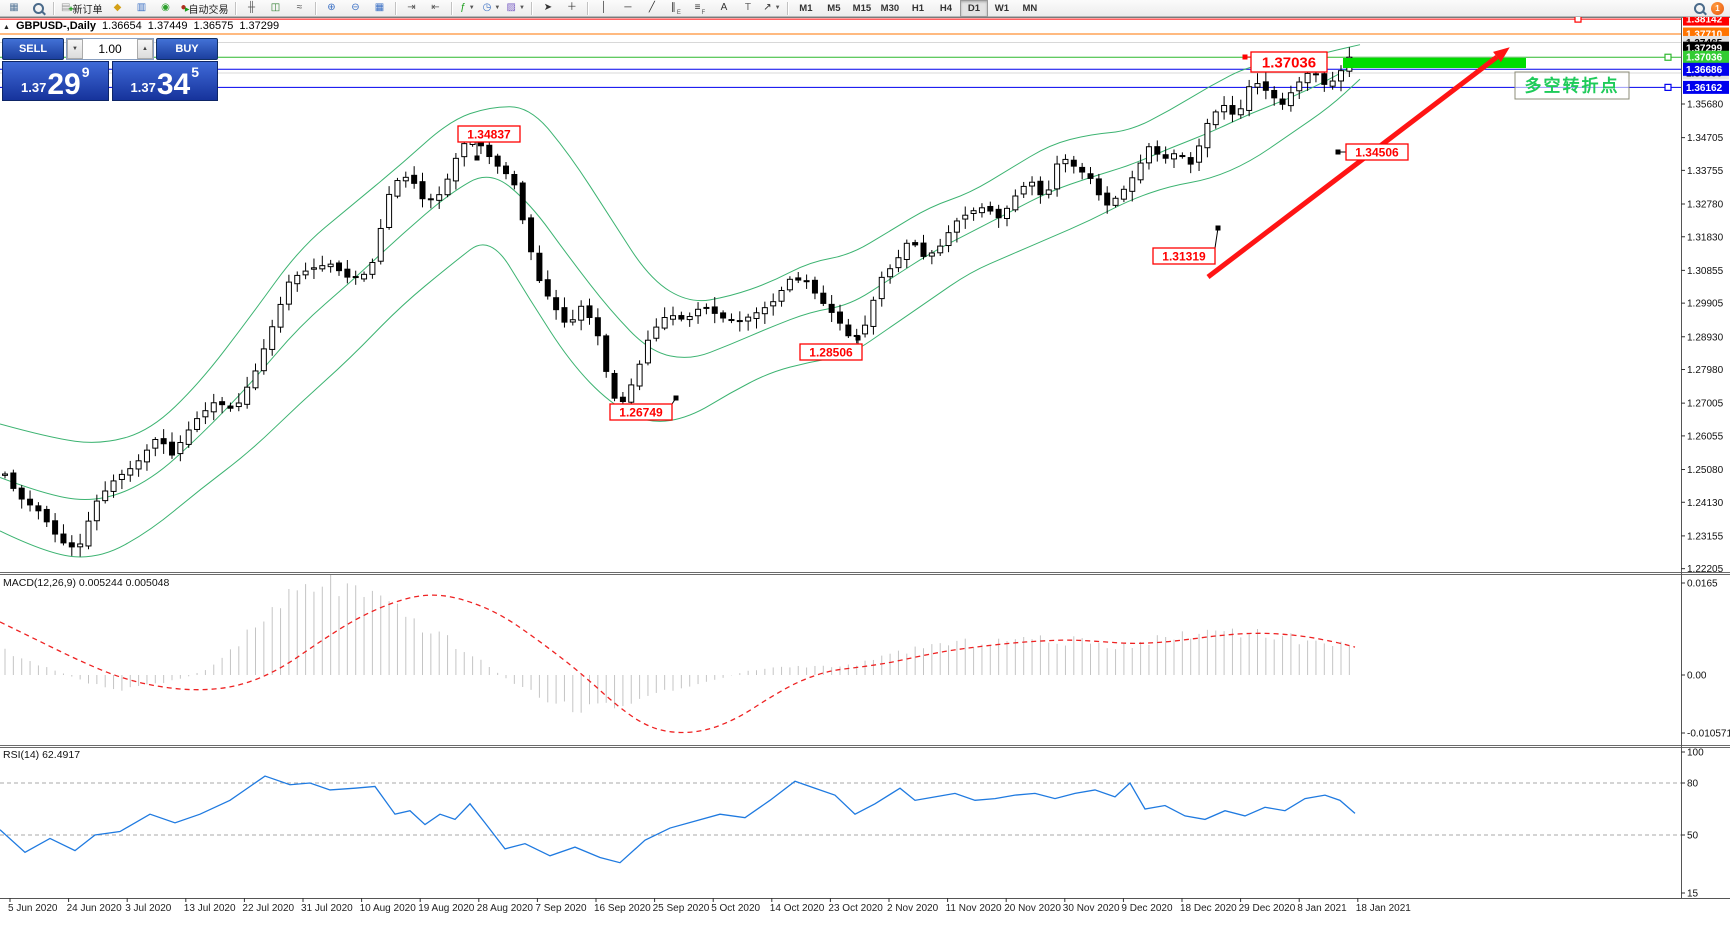 This screenshot has width=1730, height=940. I want to click on profiles-button, so click(38, 8).